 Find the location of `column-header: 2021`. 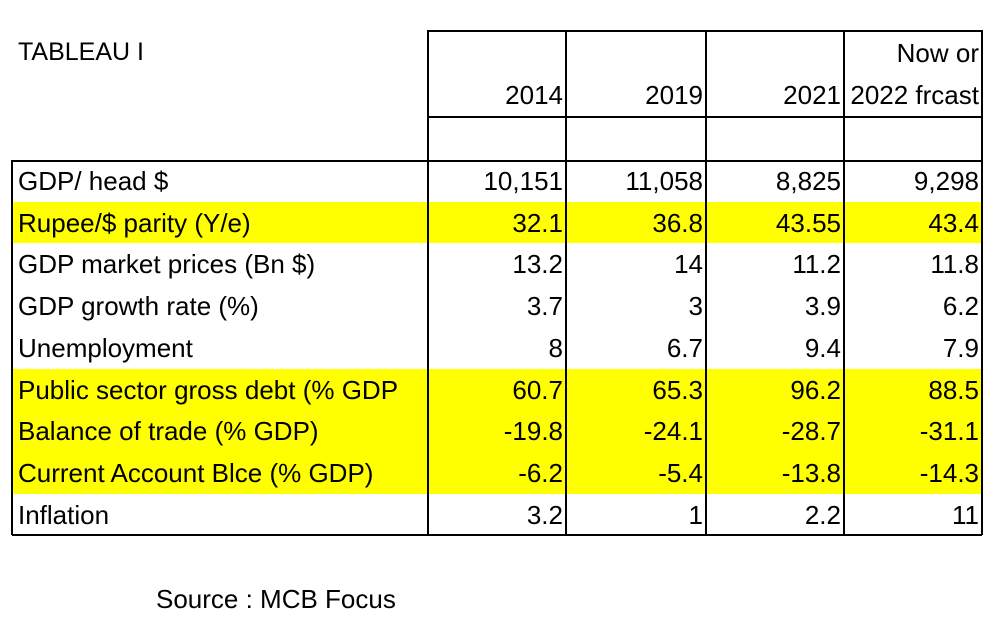

column-header: 2021 is located at coordinates (812, 95).